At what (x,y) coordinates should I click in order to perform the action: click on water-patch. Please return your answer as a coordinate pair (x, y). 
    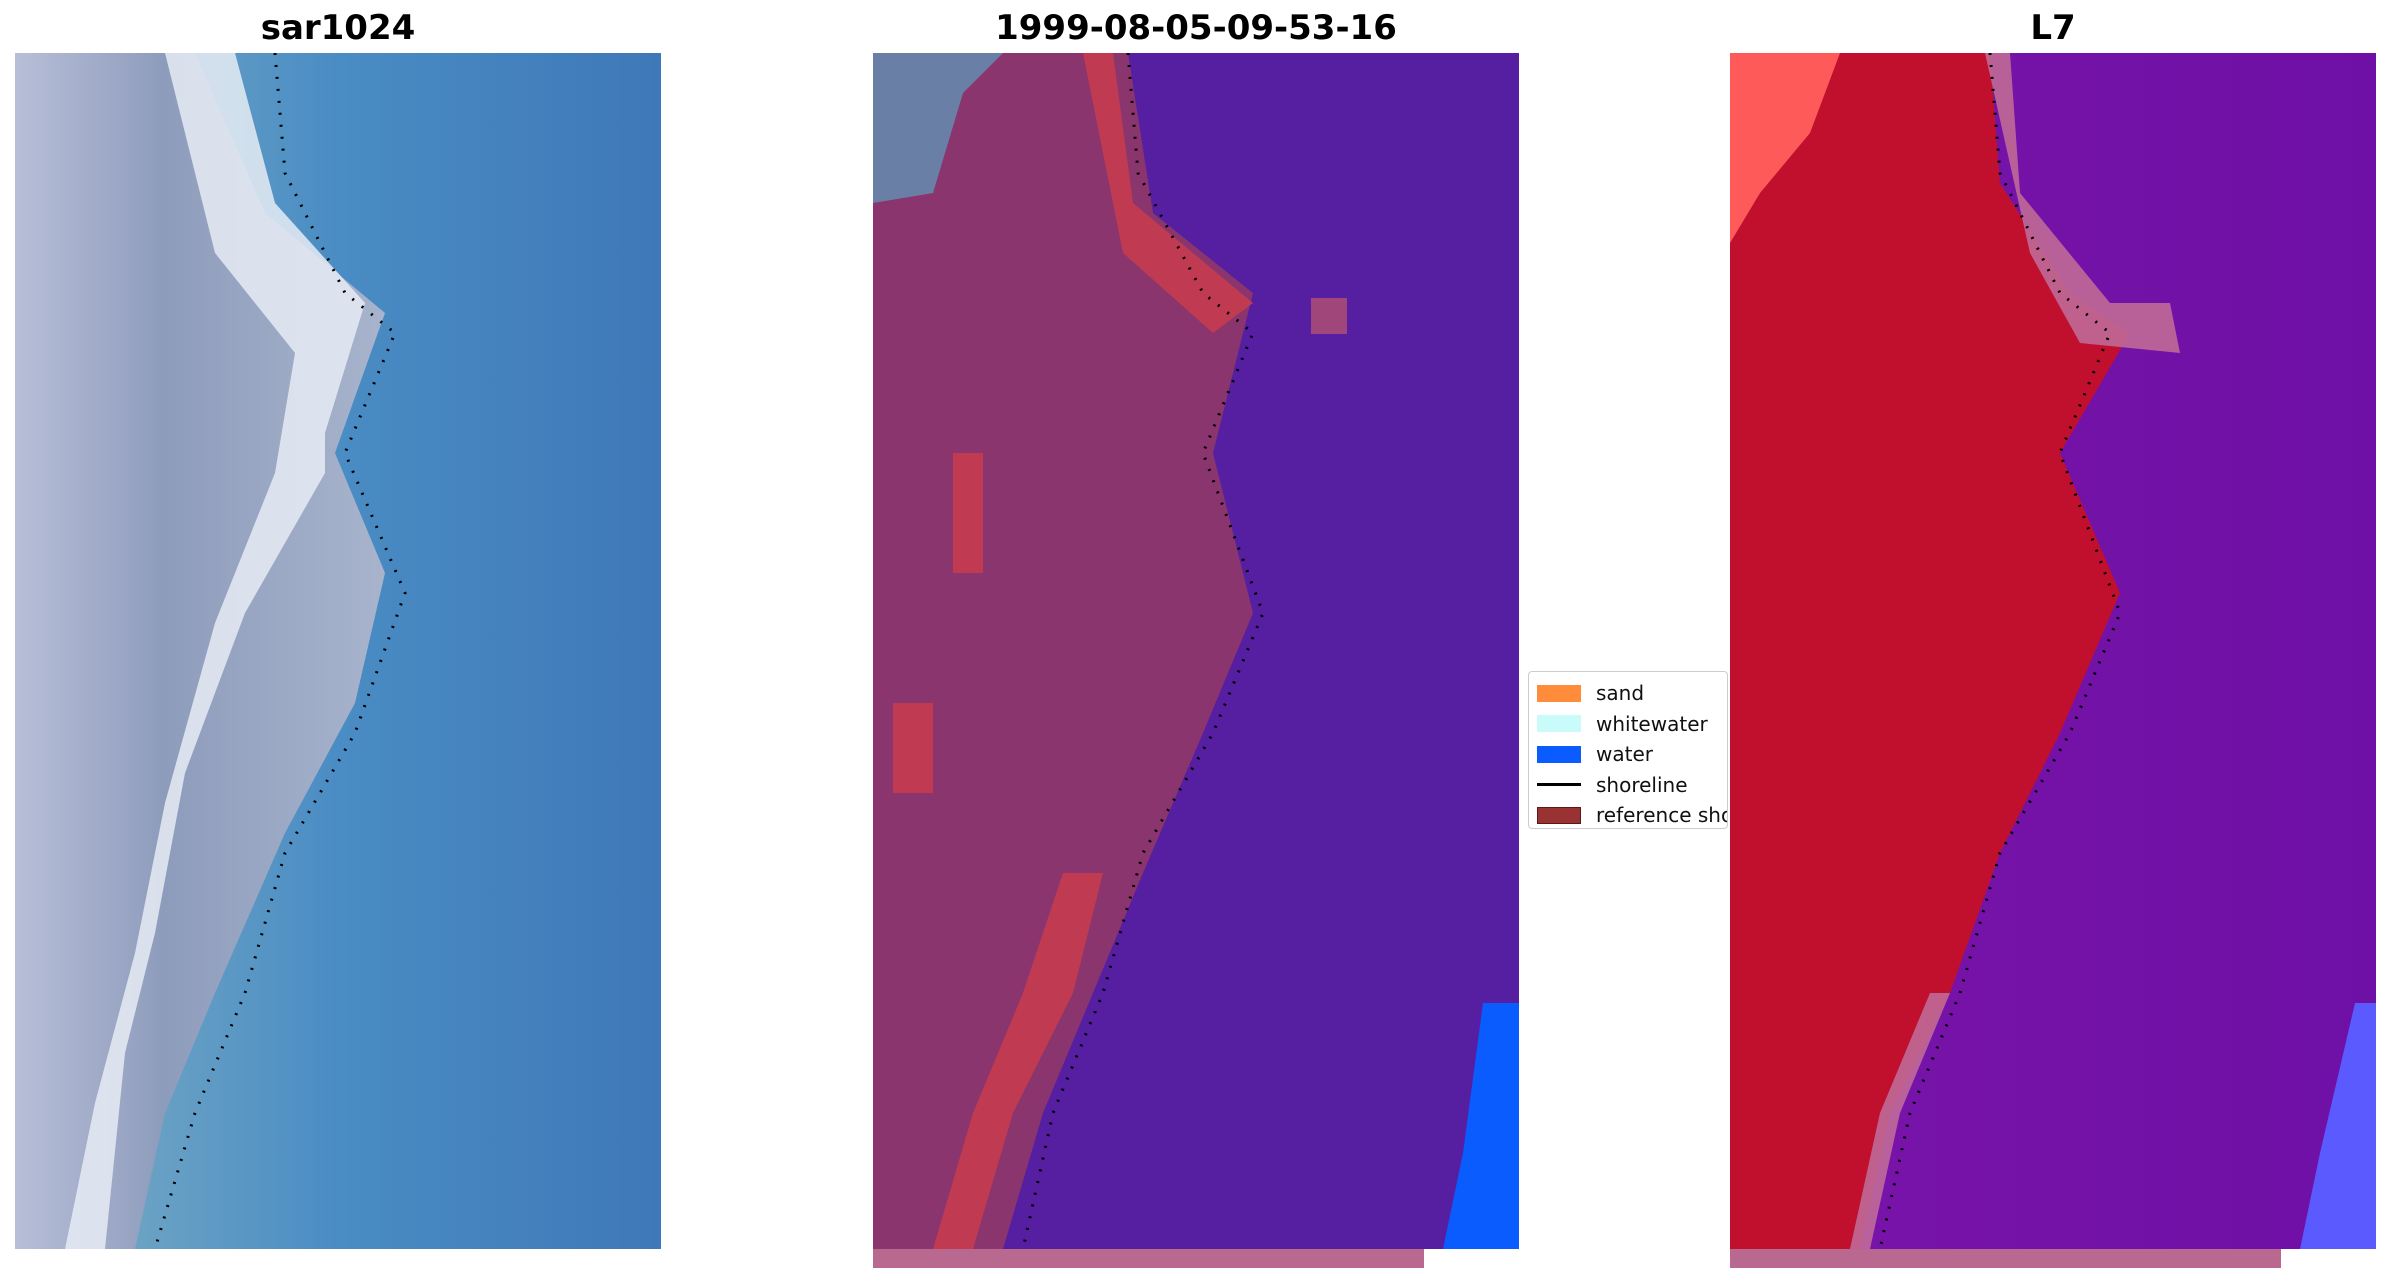
    Looking at the image, I should click on (1481, 1126).